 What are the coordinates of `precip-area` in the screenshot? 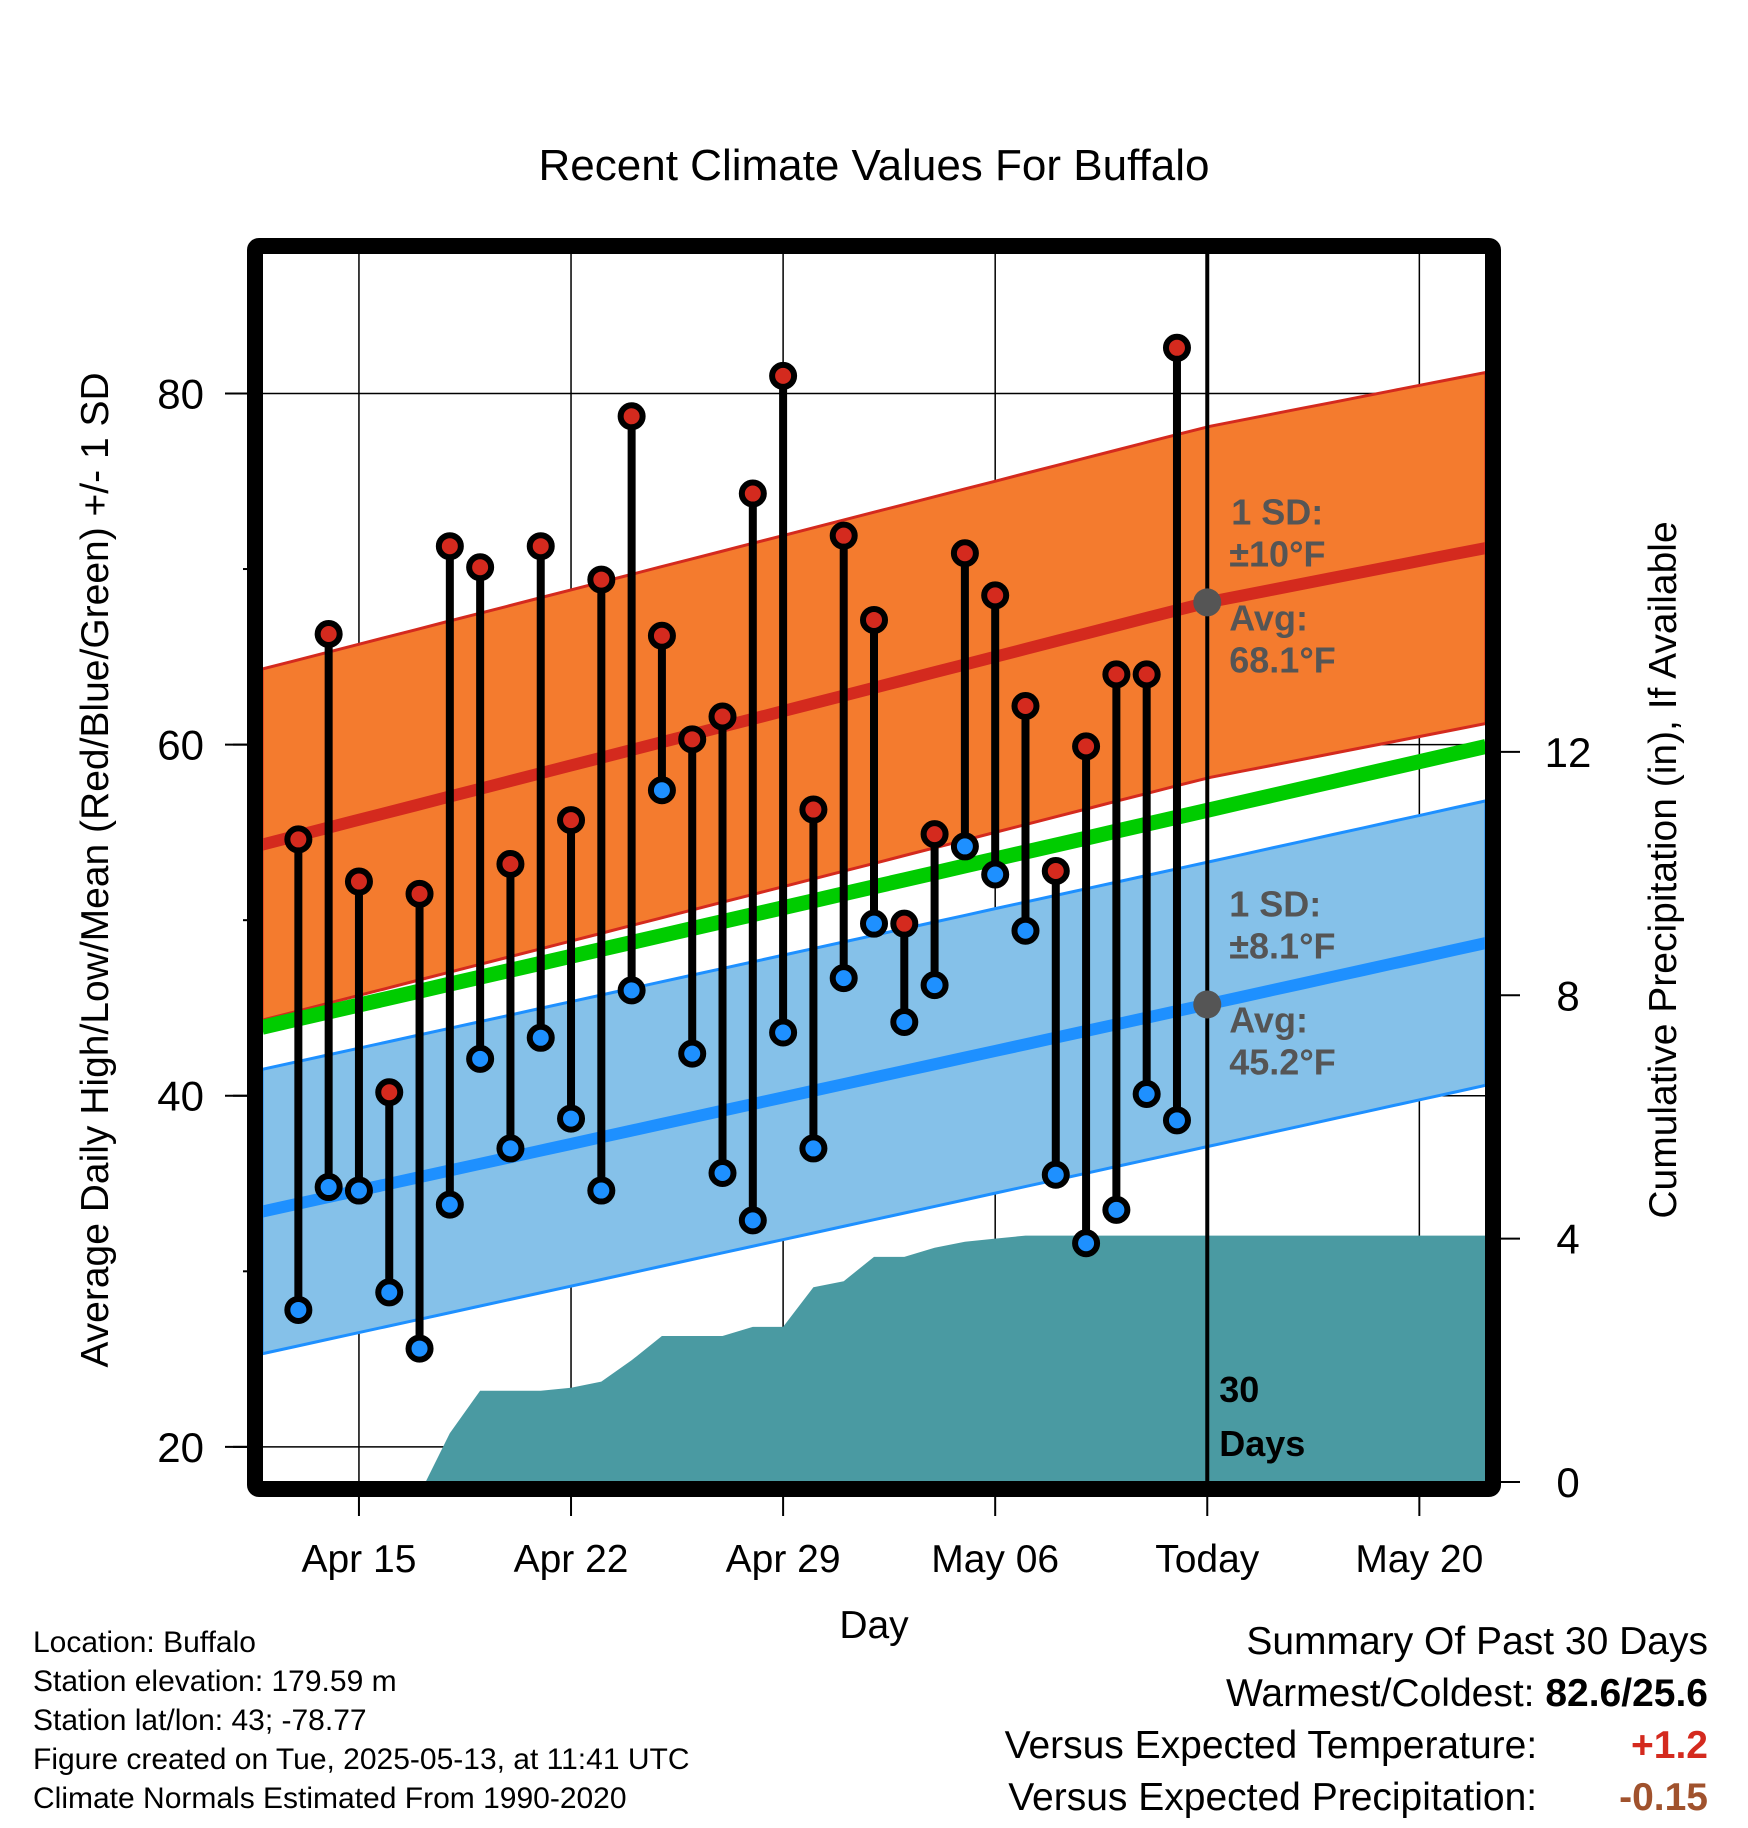 It's located at (955, 1358).